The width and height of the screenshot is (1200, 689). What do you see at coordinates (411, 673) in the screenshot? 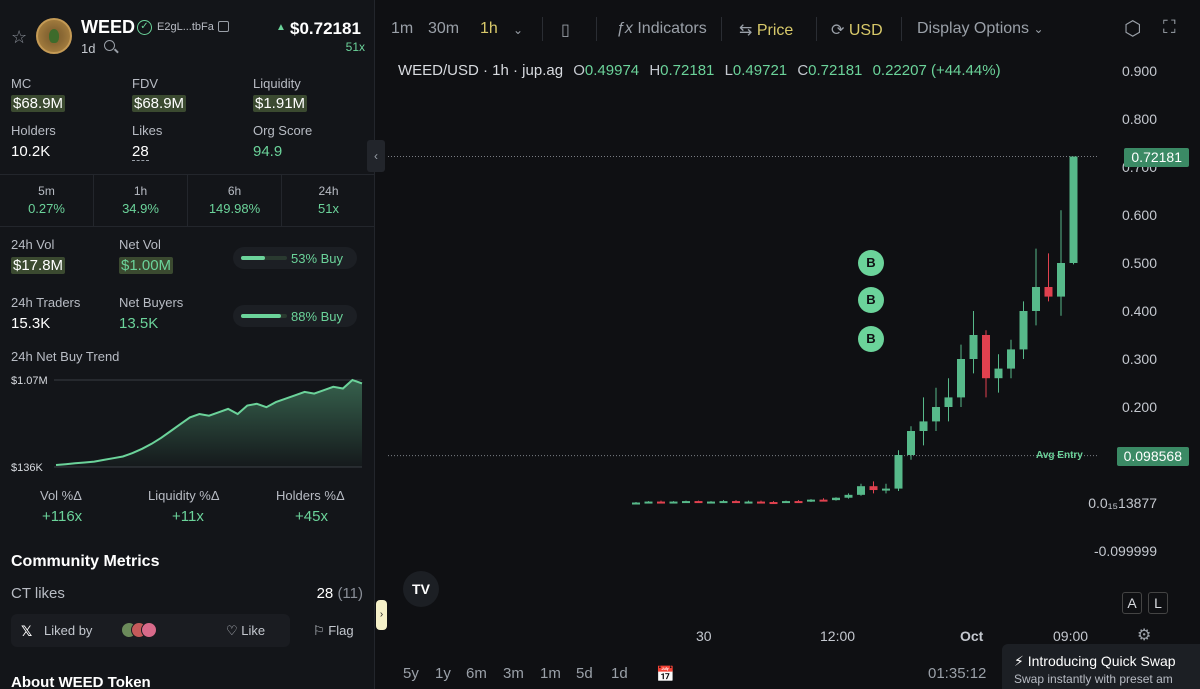
I see `range-5y: 5y` at bounding box center [411, 673].